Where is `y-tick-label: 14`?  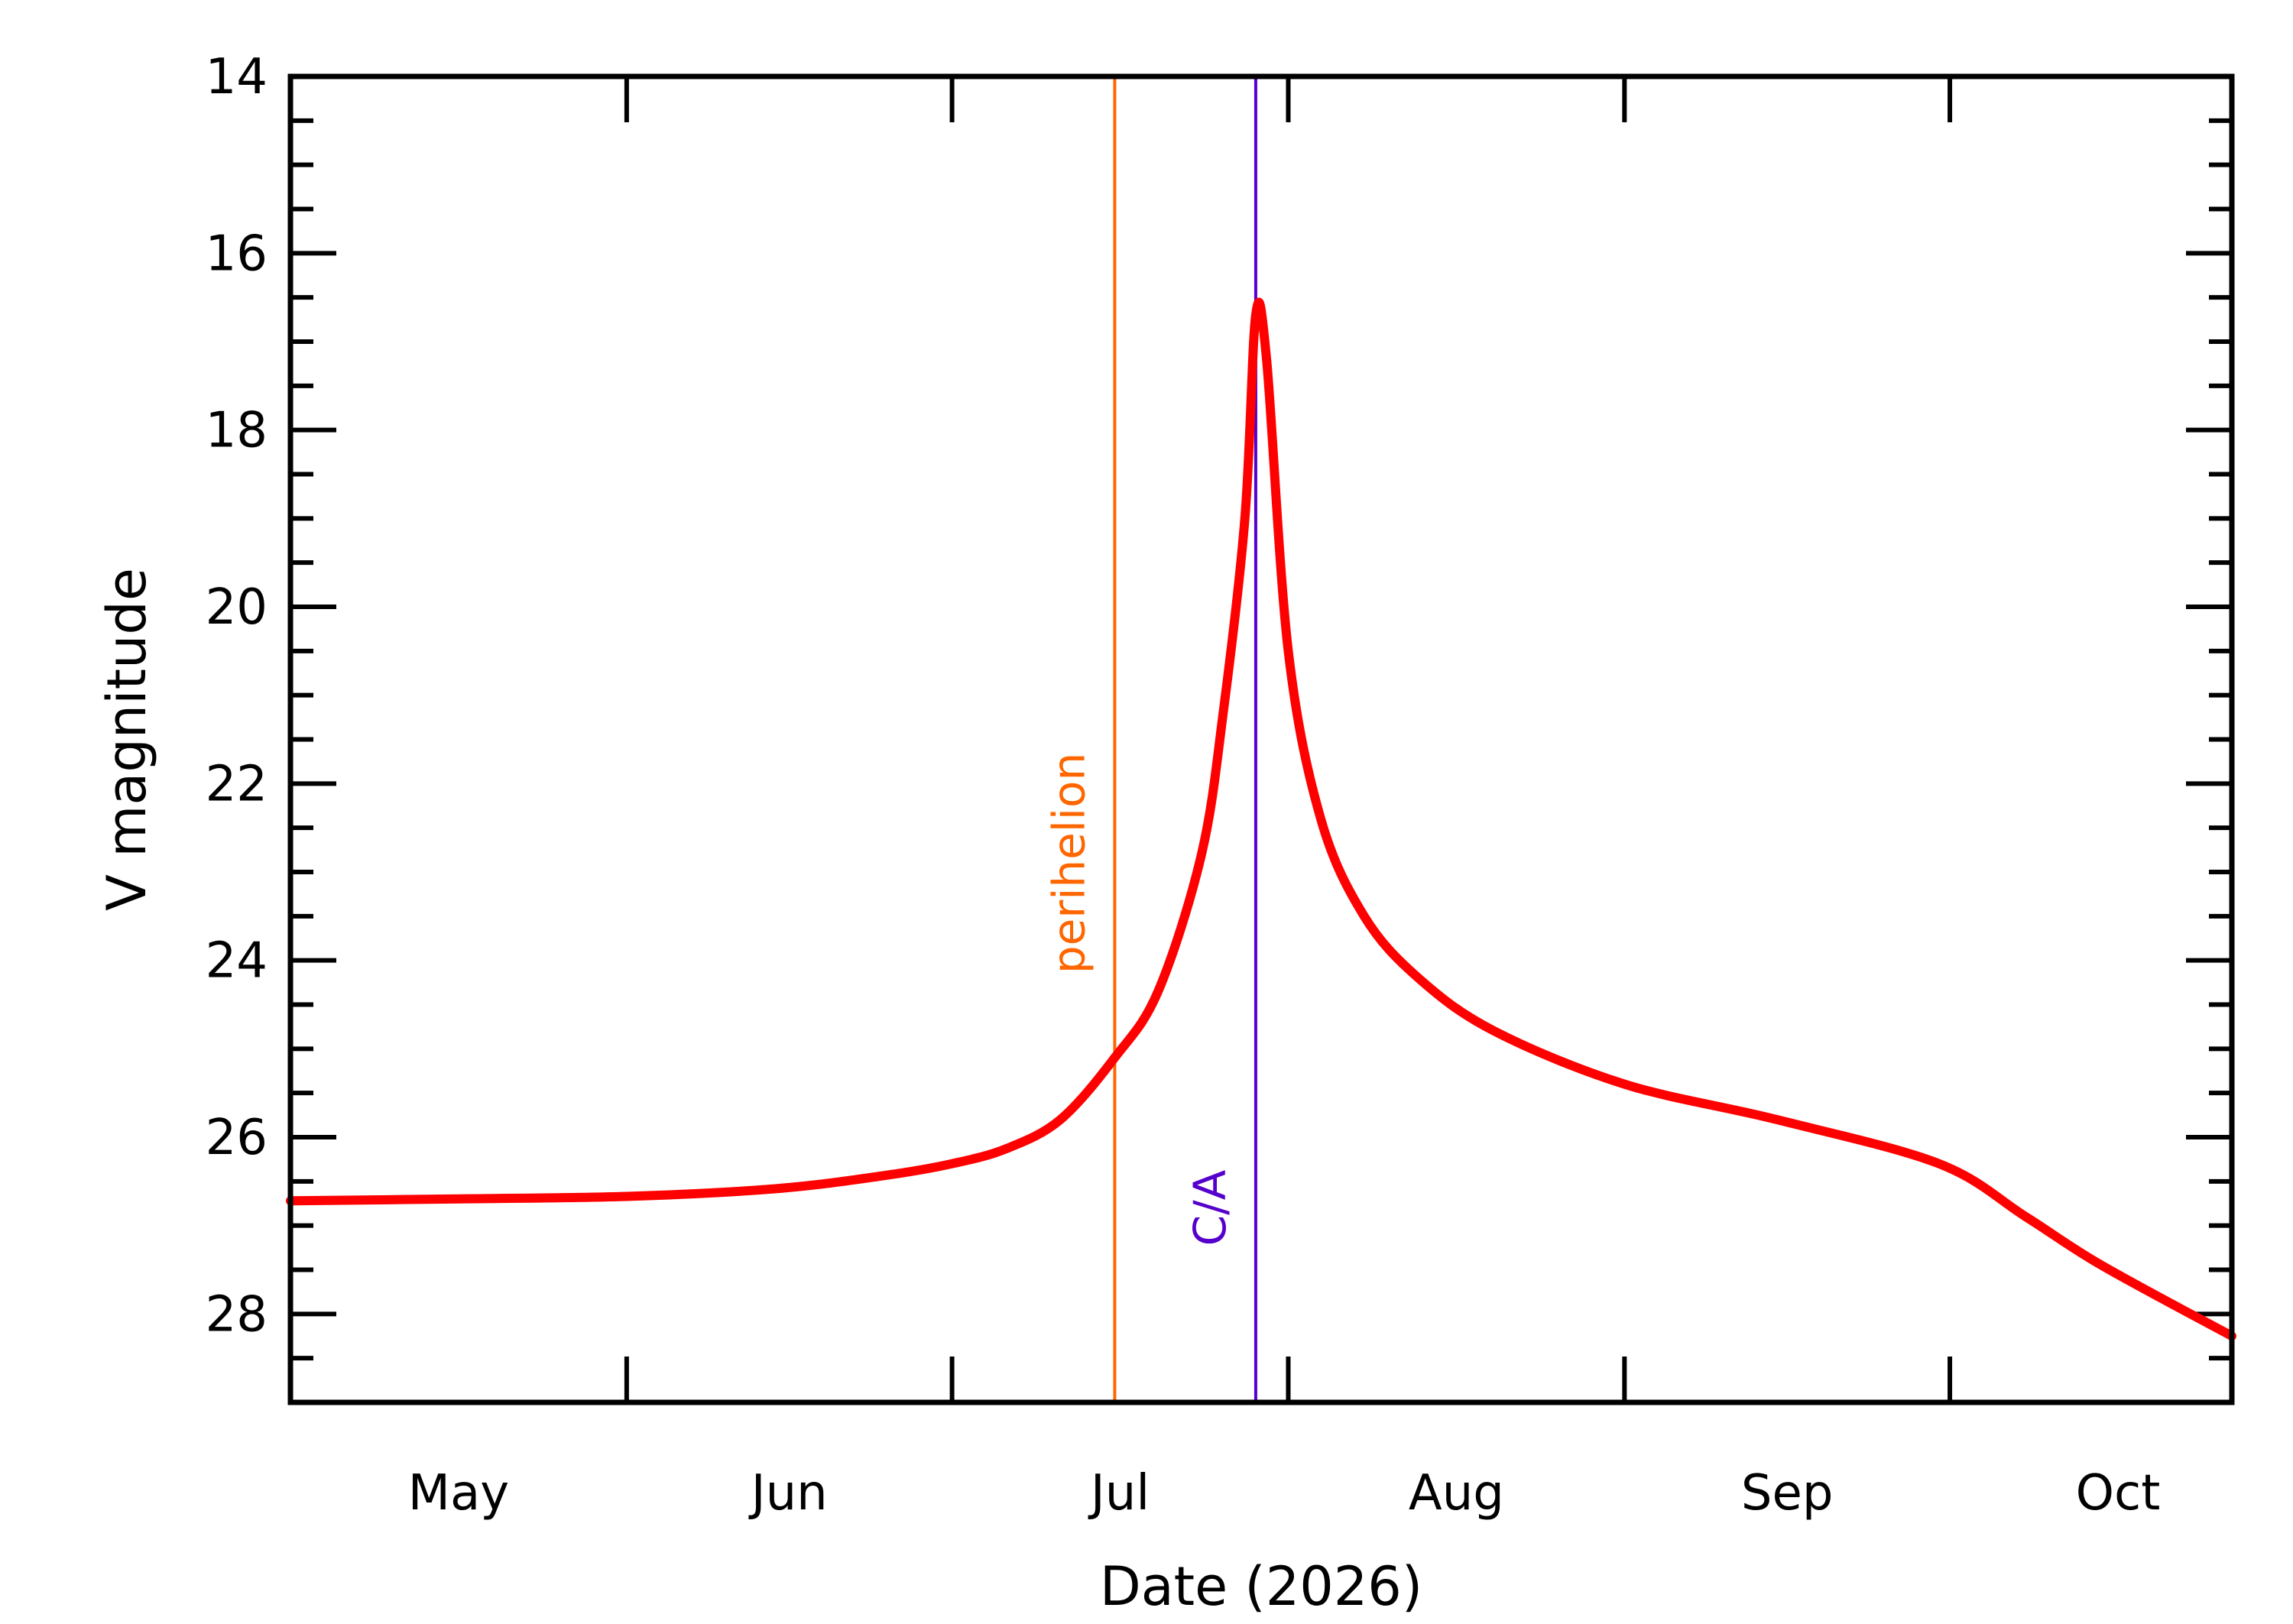
y-tick-label: 14 is located at coordinates (237, 77).